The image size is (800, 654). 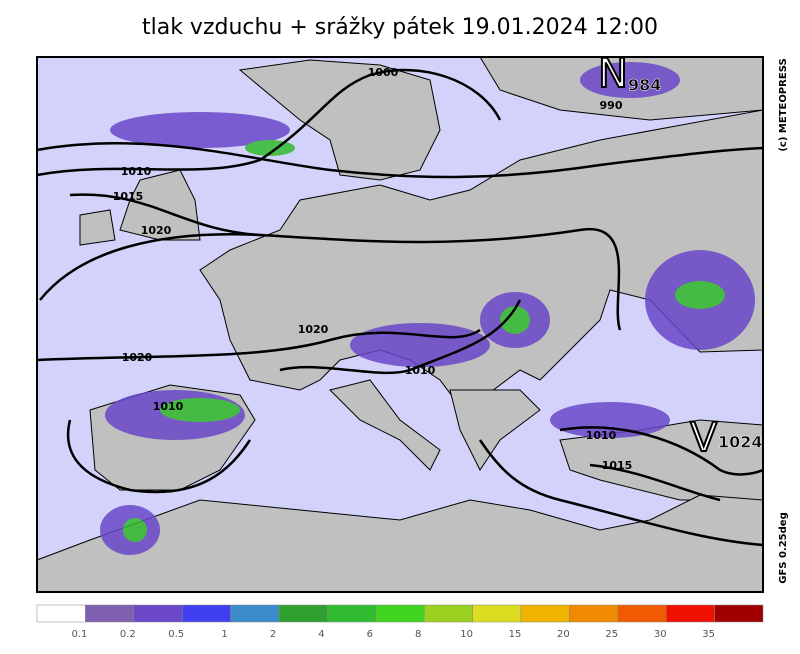 I want to click on legend-label: 0.5, so click(x=176, y=634).